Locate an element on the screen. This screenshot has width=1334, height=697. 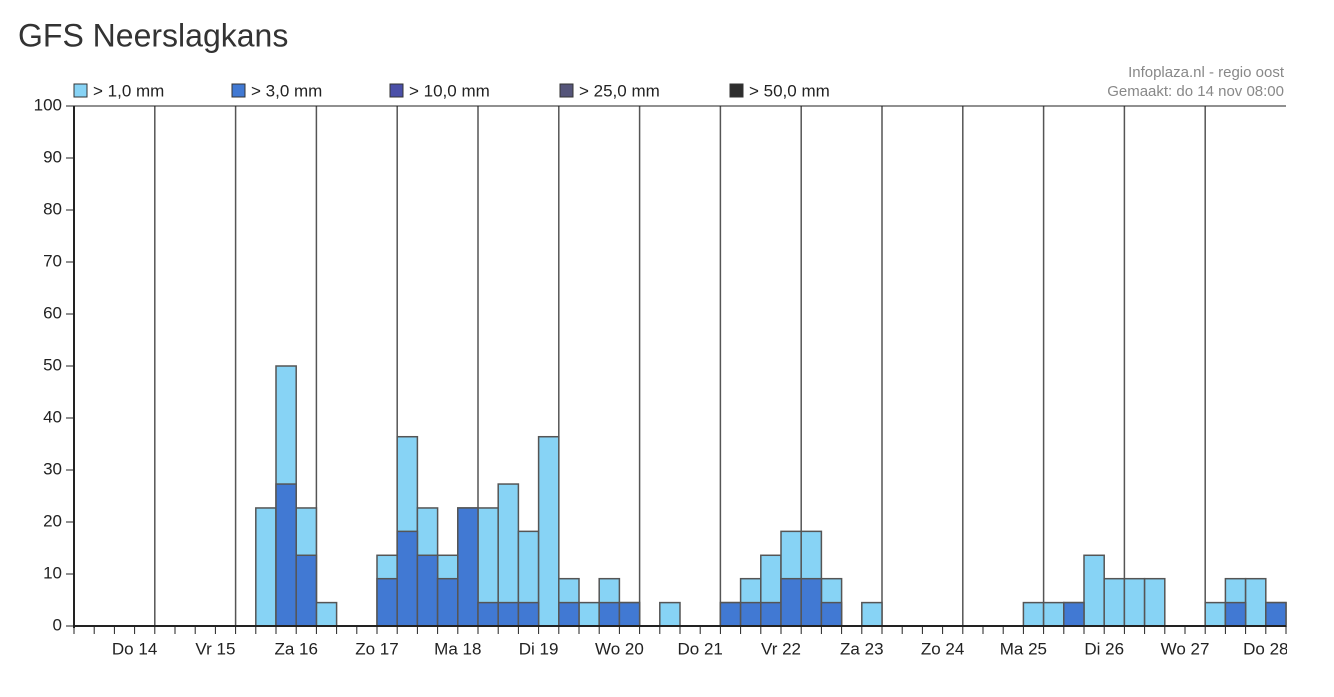
legend-label: > 1,0 mm is located at coordinates (128, 90).